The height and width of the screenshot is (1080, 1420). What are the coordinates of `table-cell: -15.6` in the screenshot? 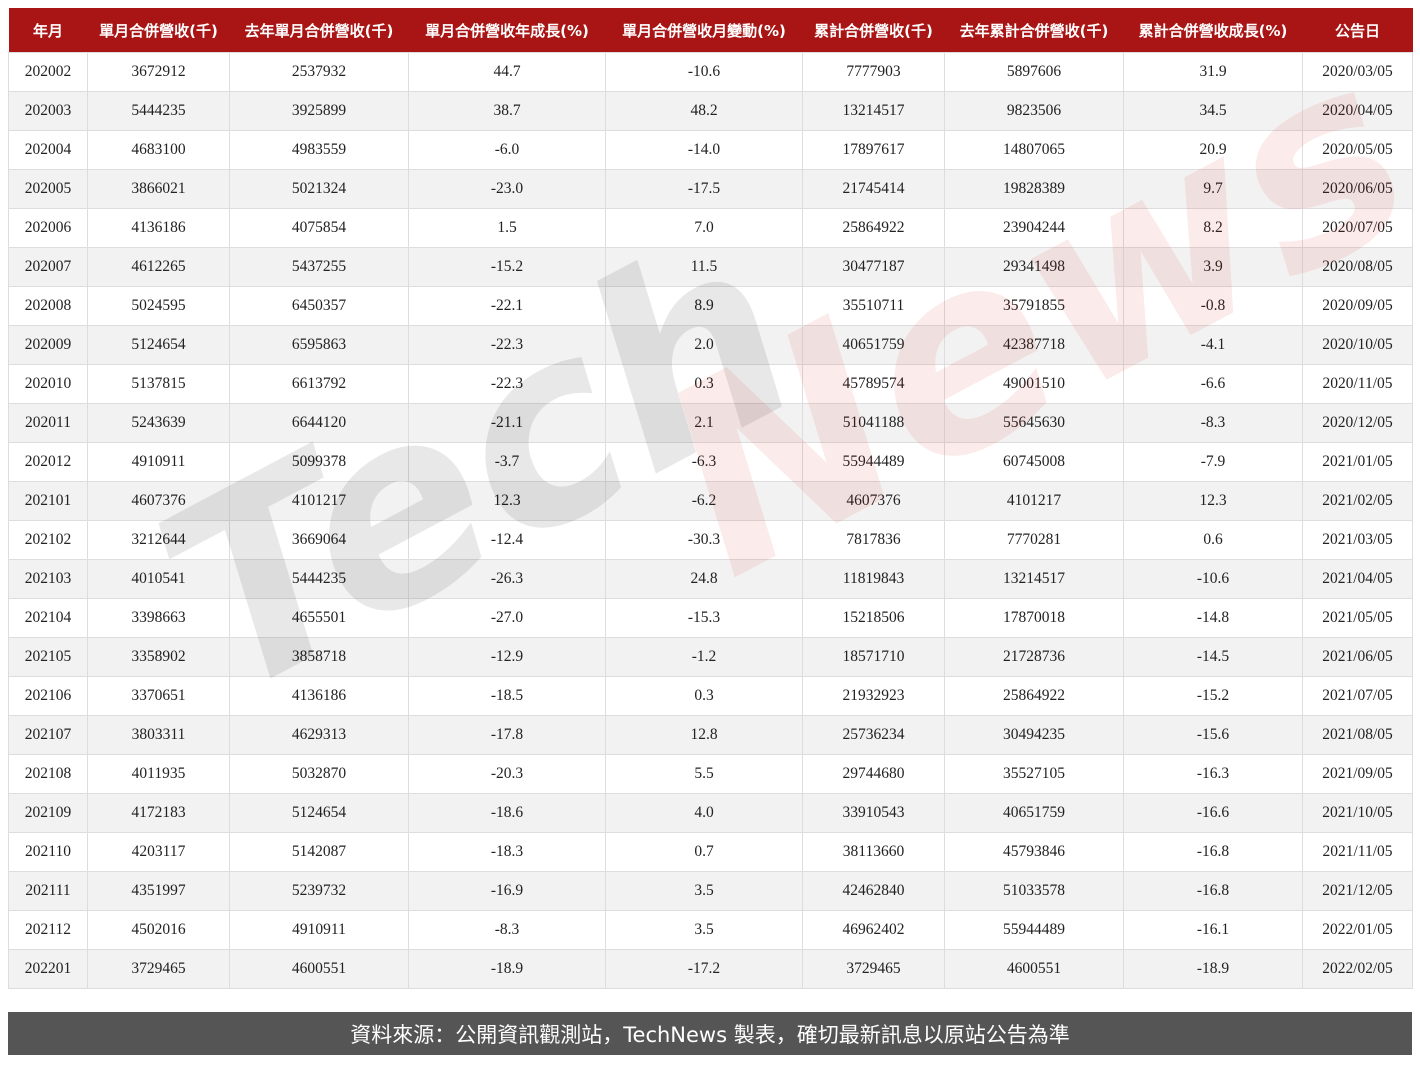 It's located at (1213, 735).